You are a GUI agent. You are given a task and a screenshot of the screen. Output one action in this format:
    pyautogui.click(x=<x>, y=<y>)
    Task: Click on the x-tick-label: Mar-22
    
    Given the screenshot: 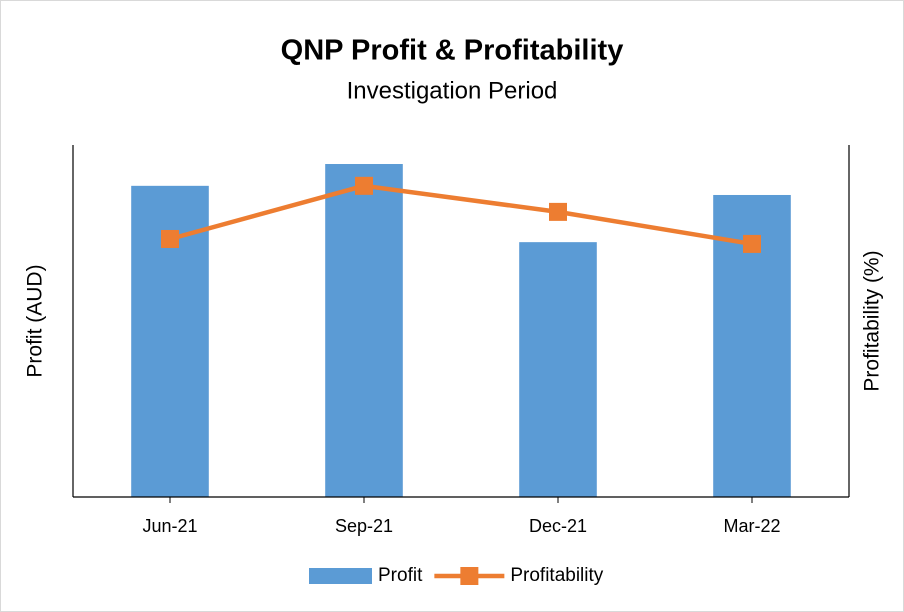 What is the action you would take?
    pyautogui.click(x=751, y=526)
    